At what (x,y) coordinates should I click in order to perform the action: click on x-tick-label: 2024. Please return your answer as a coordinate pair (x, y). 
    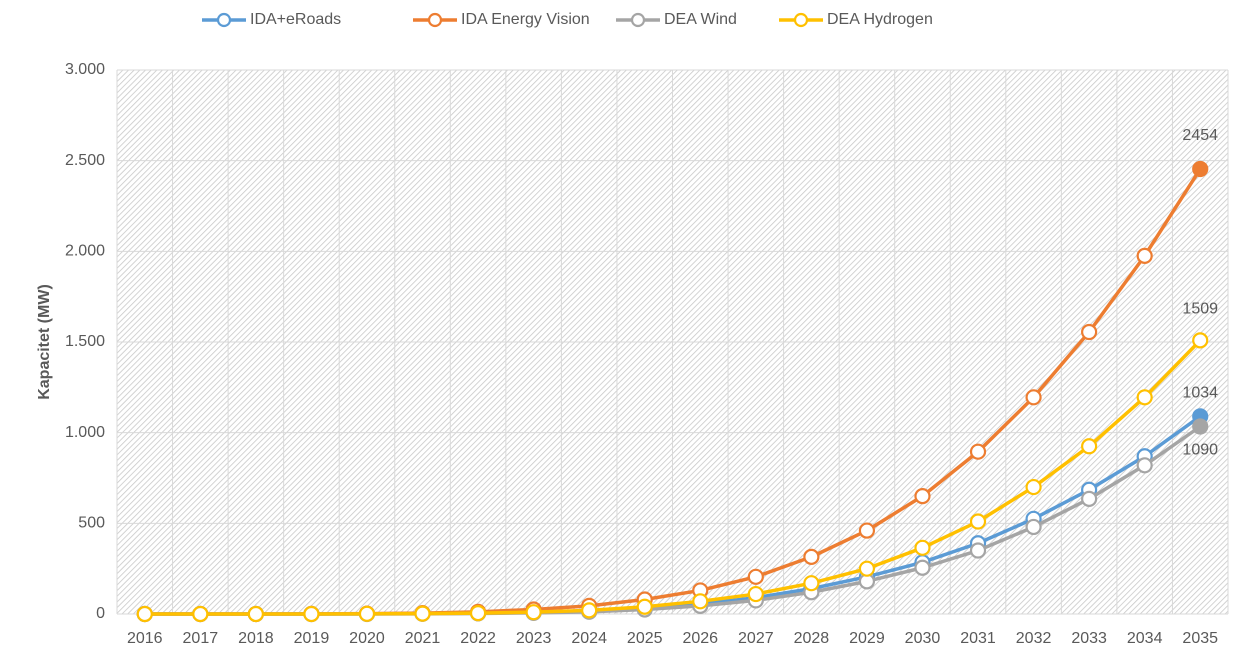
    Looking at the image, I should click on (589, 638).